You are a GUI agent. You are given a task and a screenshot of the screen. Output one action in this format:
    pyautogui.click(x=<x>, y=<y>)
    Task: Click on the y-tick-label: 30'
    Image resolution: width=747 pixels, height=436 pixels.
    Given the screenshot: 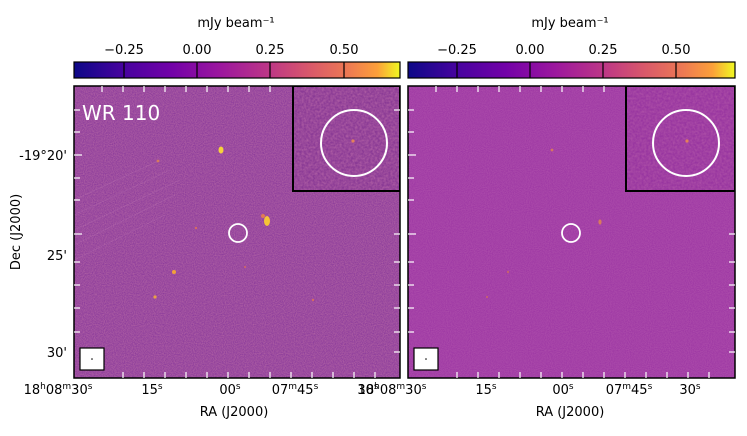 What is the action you would take?
    pyautogui.click(x=57, y=353)
    